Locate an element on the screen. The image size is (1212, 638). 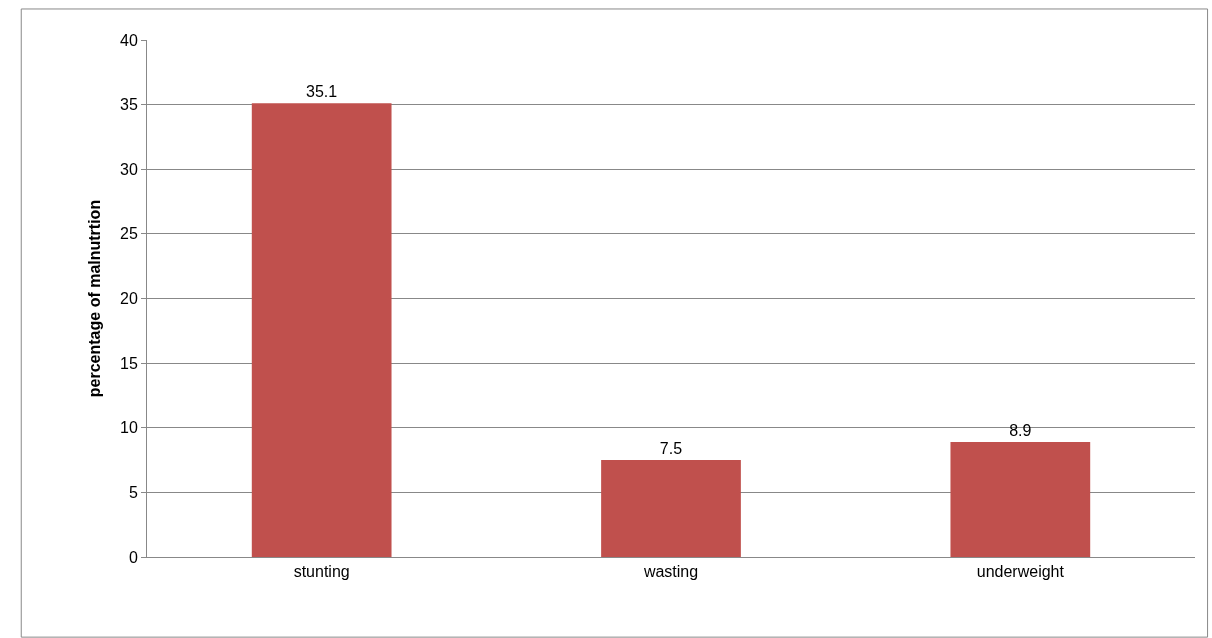
y-tick-label: 15 is located at coordinates (129, 363).